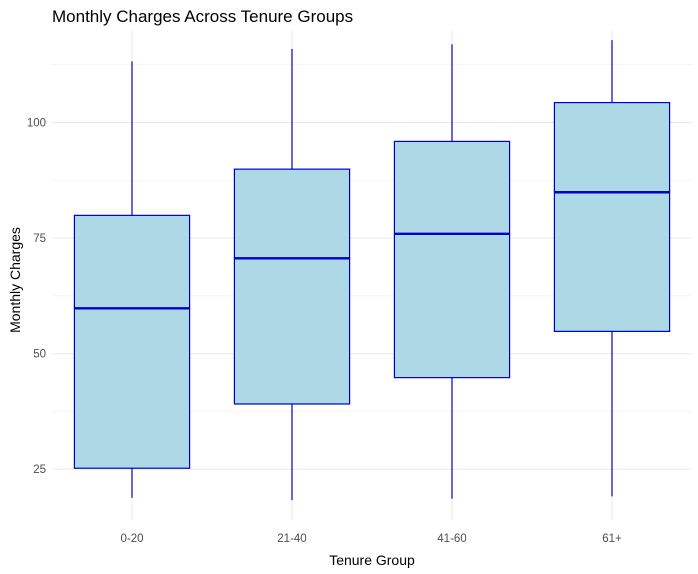 The width and height of the screenshot is (698, 574). I want to click on x-tick-label: 0-20, so click(131, 539).